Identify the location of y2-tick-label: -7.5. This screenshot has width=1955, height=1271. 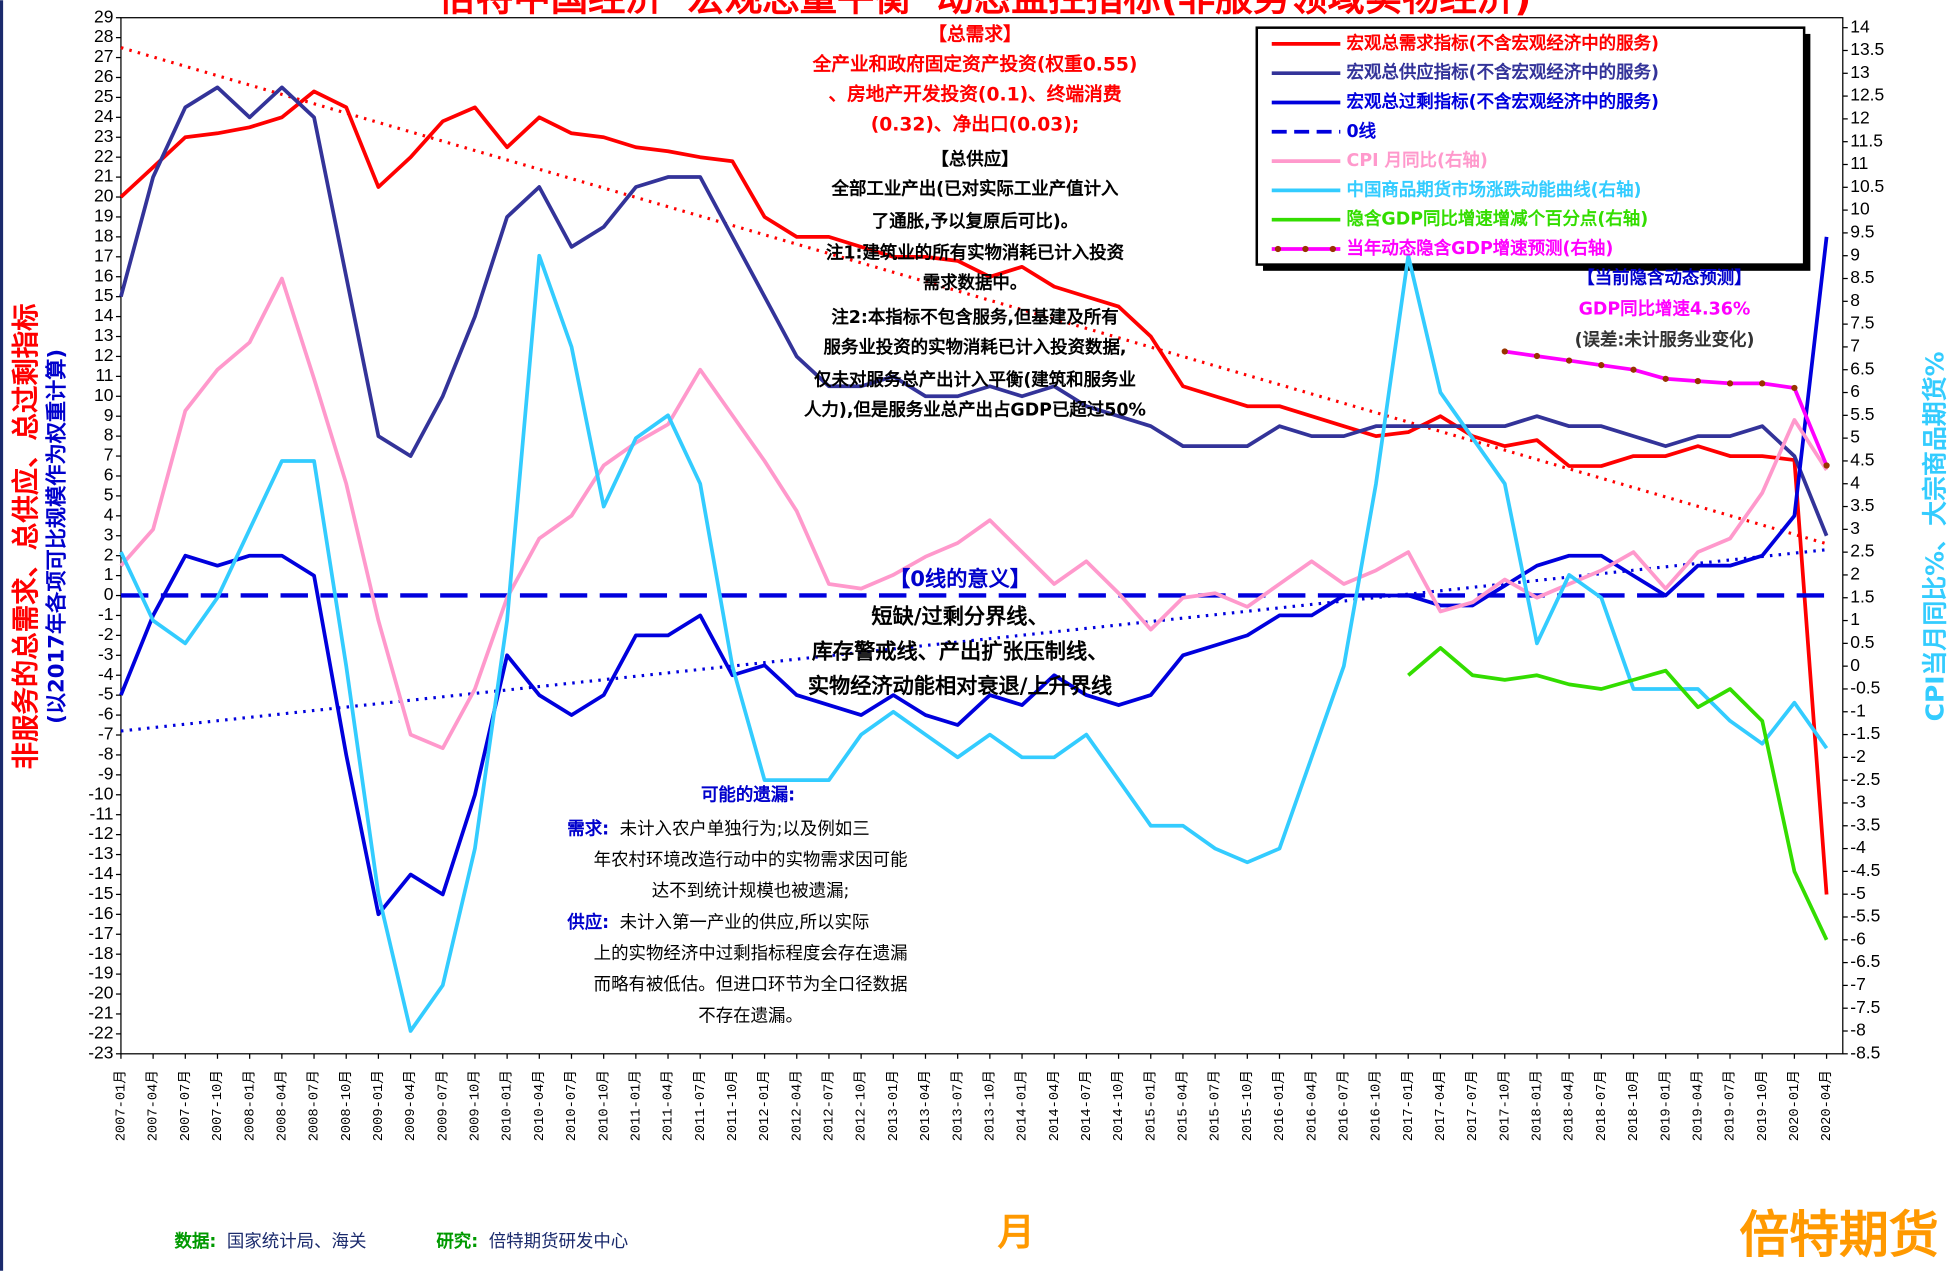
(1865, 1007).